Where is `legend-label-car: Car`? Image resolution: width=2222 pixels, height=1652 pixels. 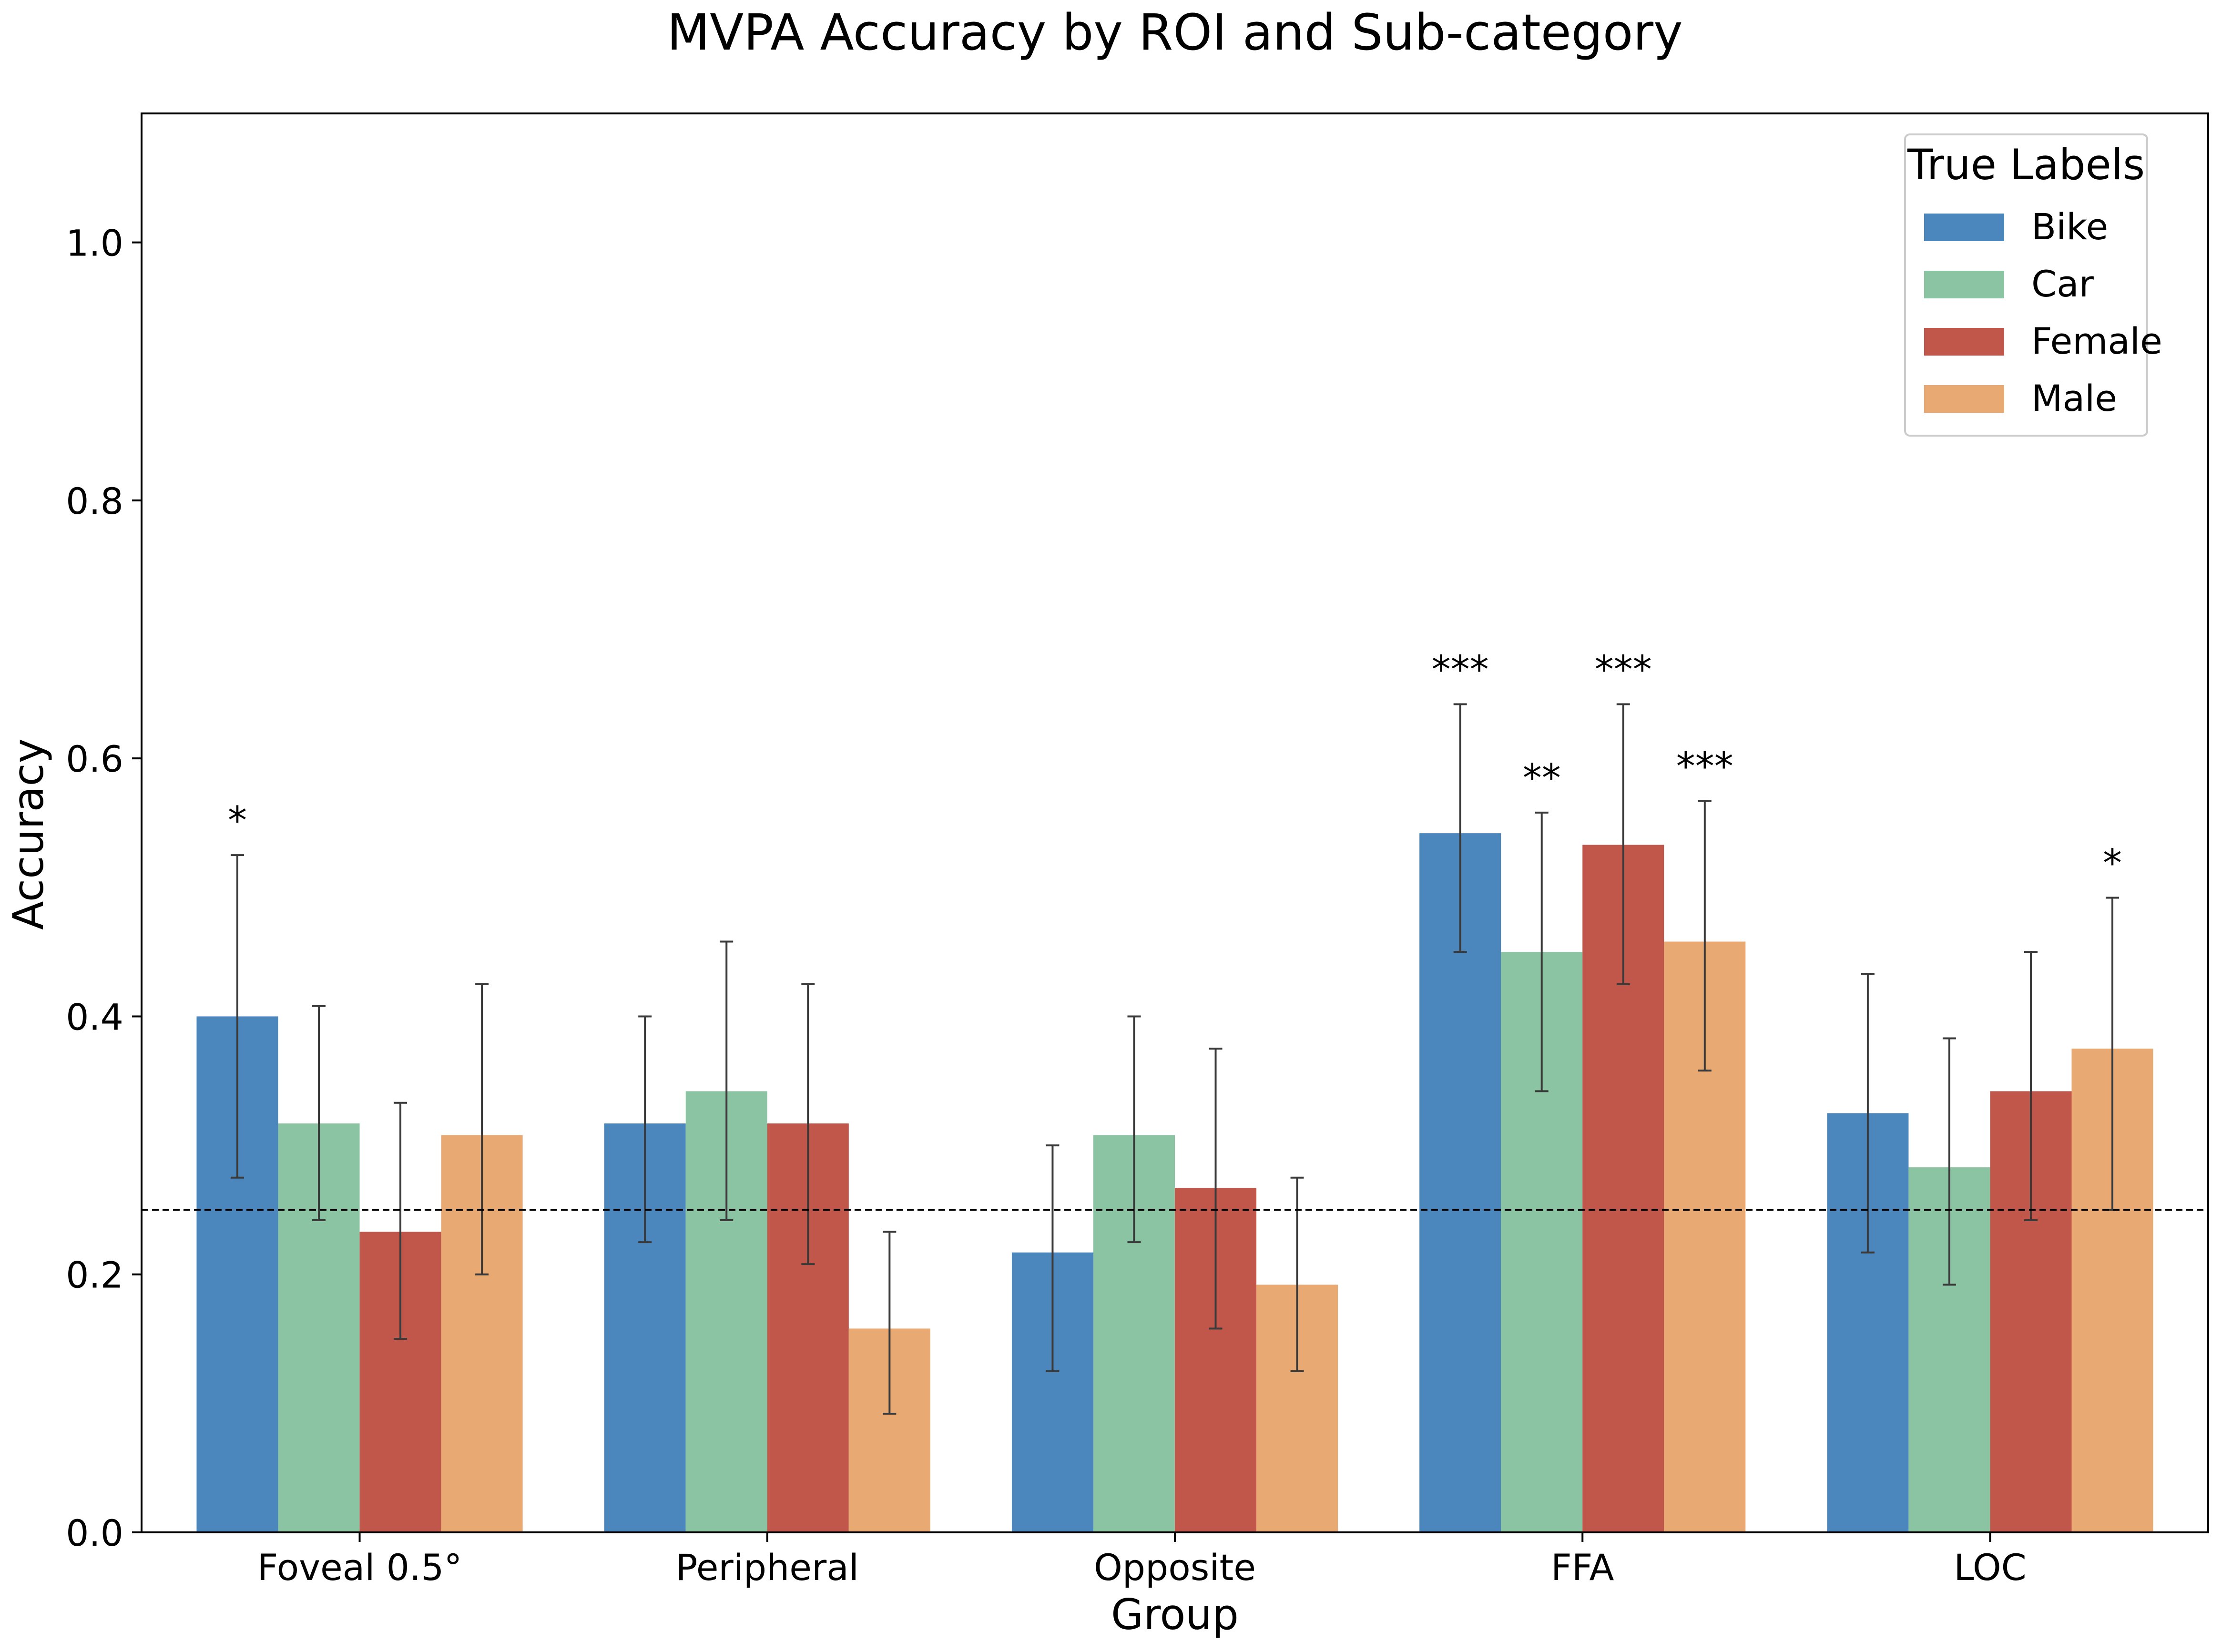 legend-label-car: Car is located at coordinates (2062, 284).